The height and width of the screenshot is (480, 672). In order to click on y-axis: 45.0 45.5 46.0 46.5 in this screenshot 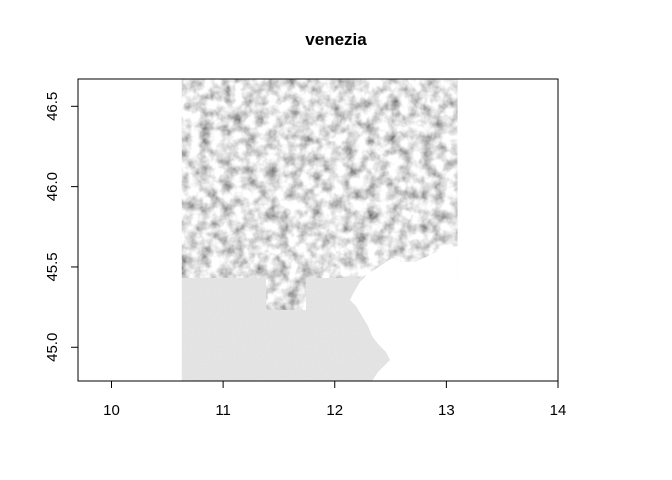, I will do `click(61, 227)`.